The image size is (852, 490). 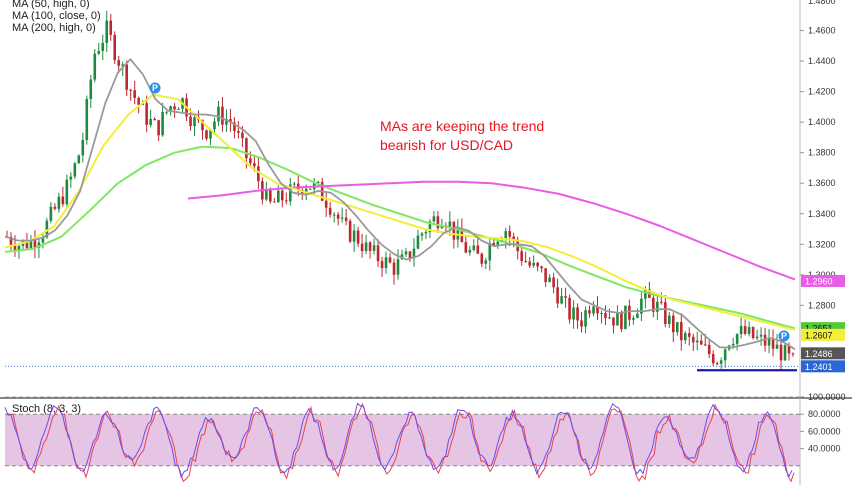 I want to click on price-tick-label: 1.3400, so click(x=822, y=214).